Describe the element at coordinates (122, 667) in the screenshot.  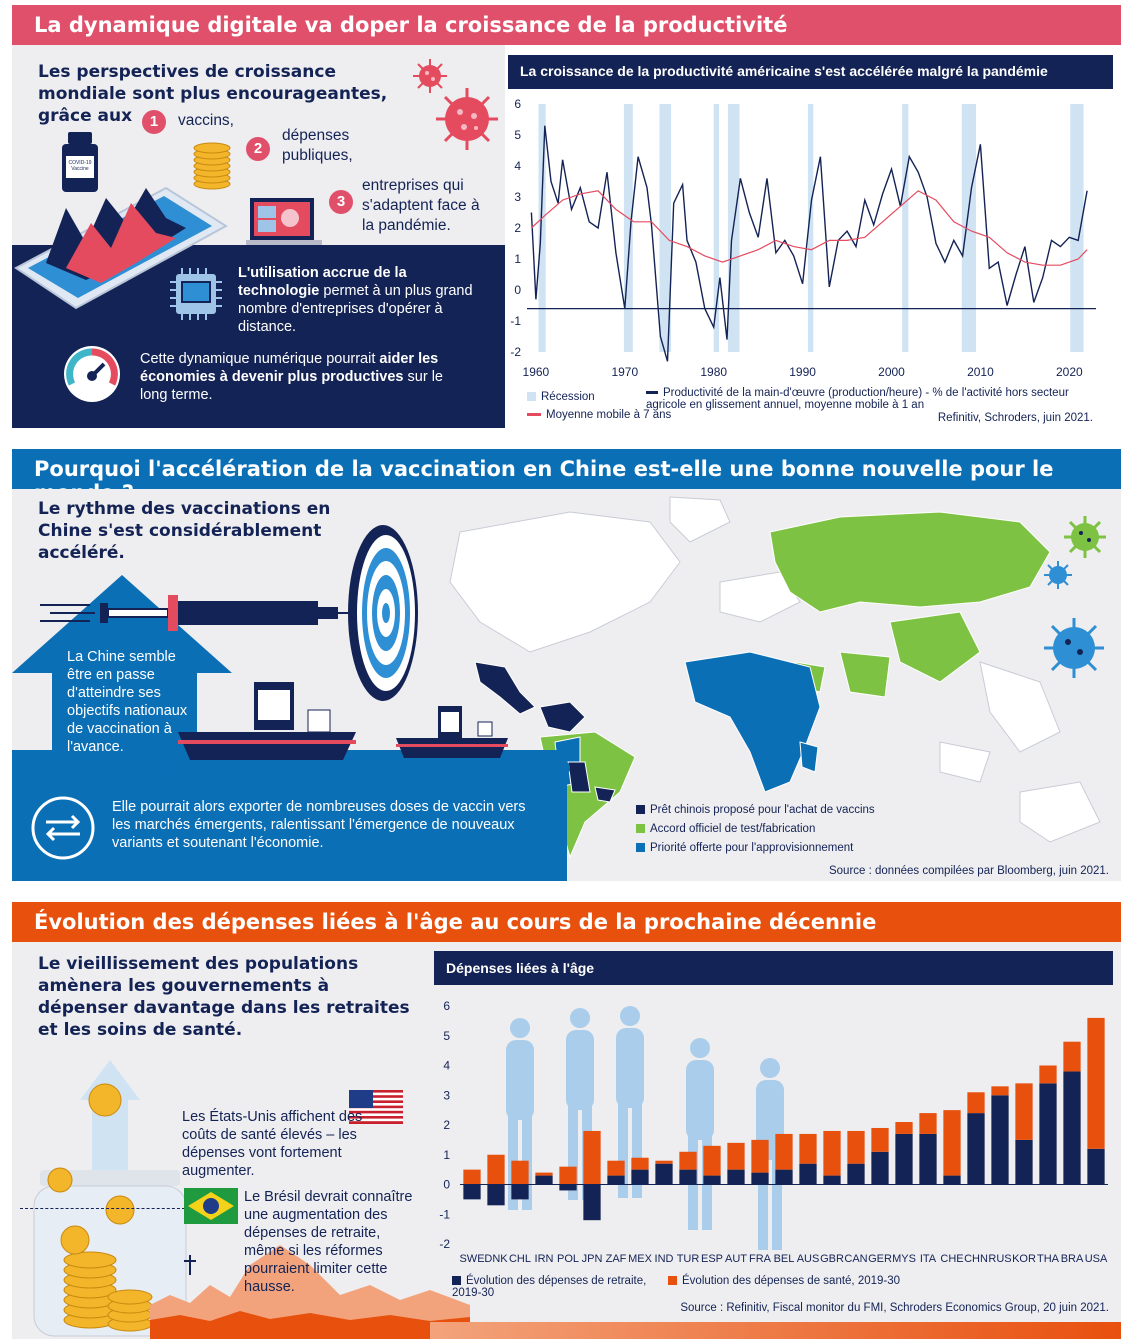
I see `upward-arrow-shape` at that location.